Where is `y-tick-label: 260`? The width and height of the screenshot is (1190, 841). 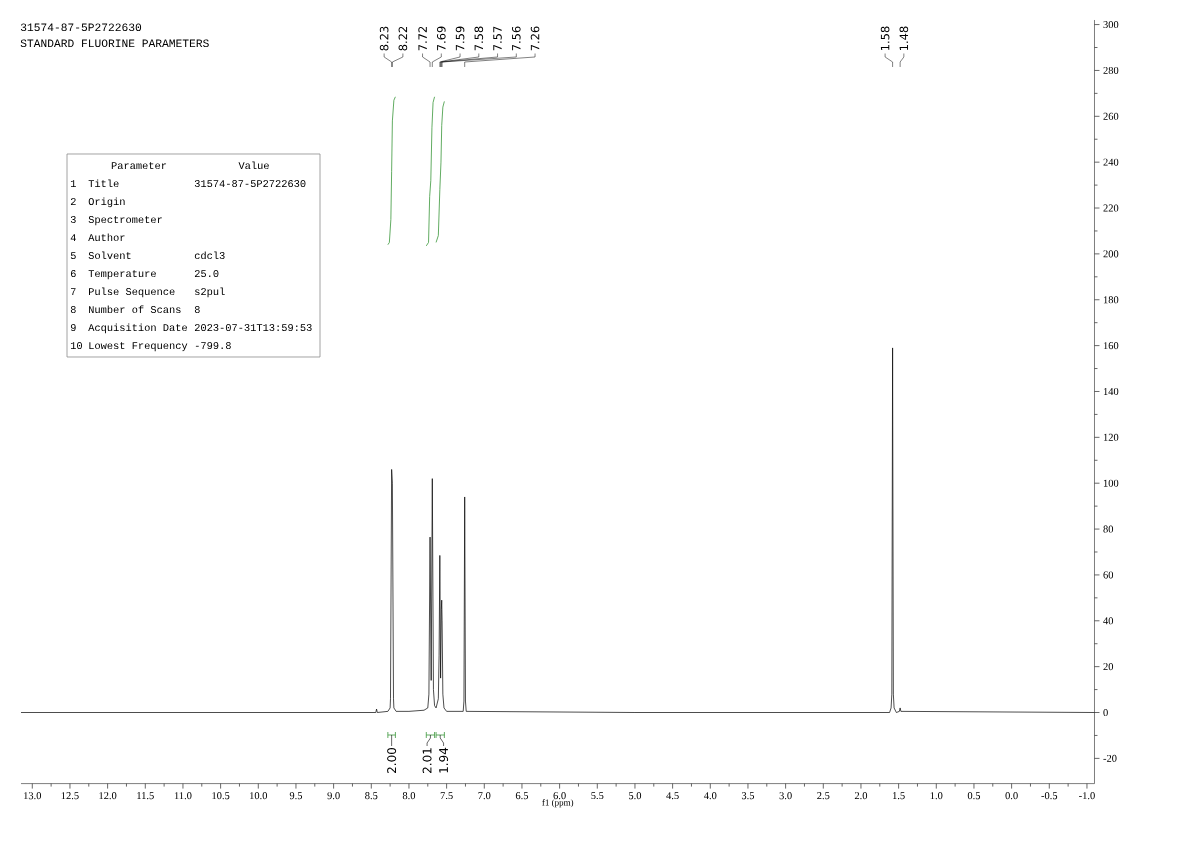 y-tick-label: 260 is located at coordinates (1111, 116).